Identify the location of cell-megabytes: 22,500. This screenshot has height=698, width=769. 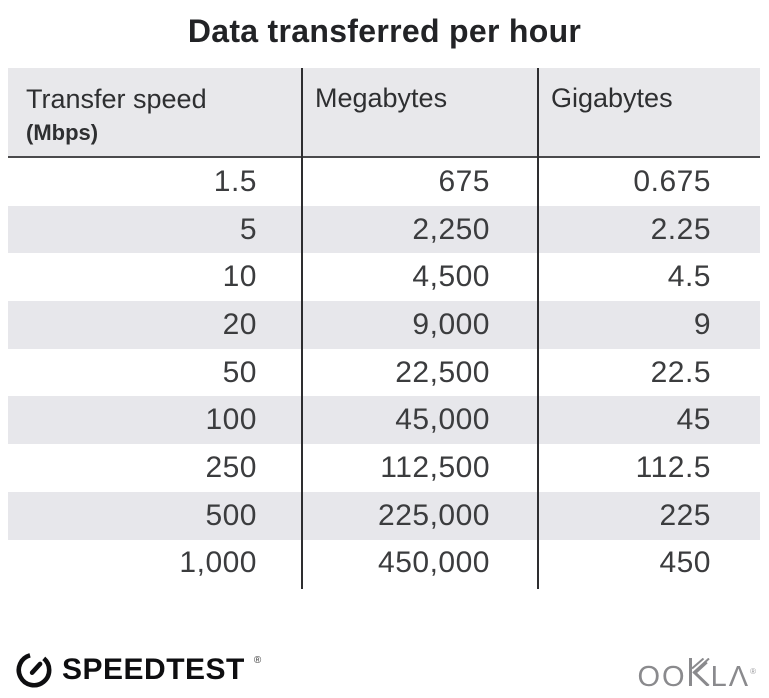
(442, 372).